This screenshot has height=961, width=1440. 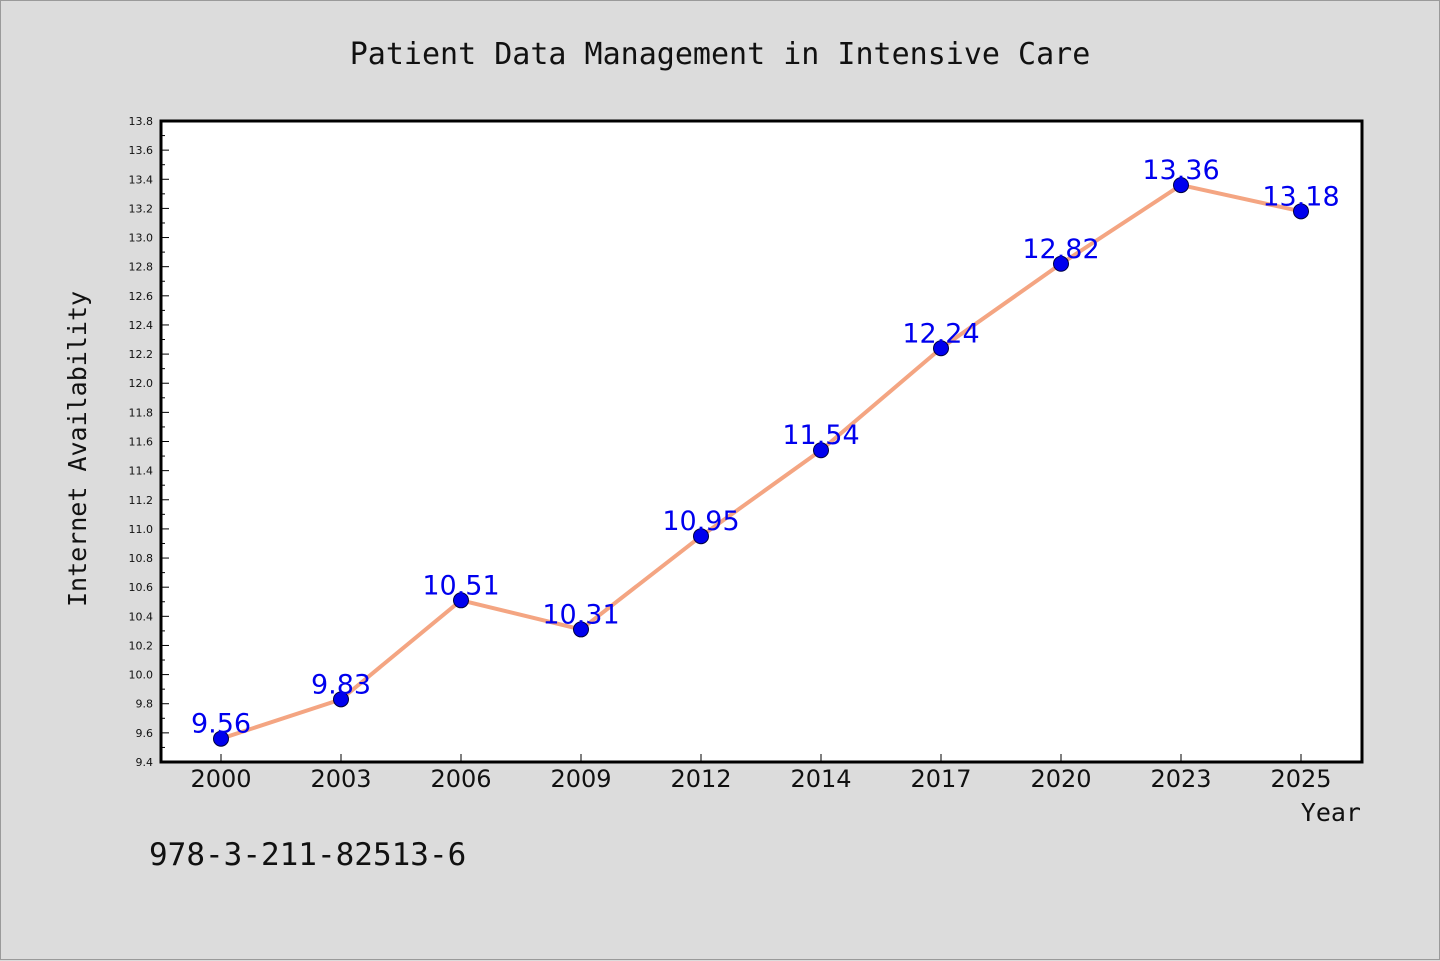 What do you see at coordinates (141, 208) in the screenshot?
I see `y-tick-label: 13.2` at bounding box center [141, 208].